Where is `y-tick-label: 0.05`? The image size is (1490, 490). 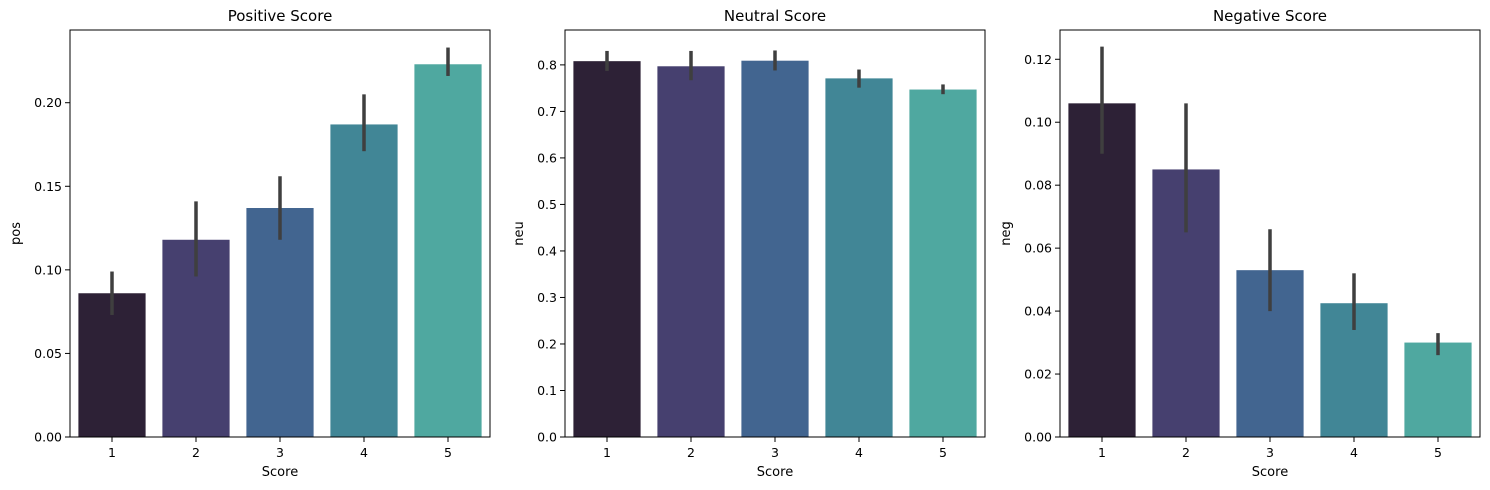
y-tick-label: 0.05 is located at coordinates (48, 353).